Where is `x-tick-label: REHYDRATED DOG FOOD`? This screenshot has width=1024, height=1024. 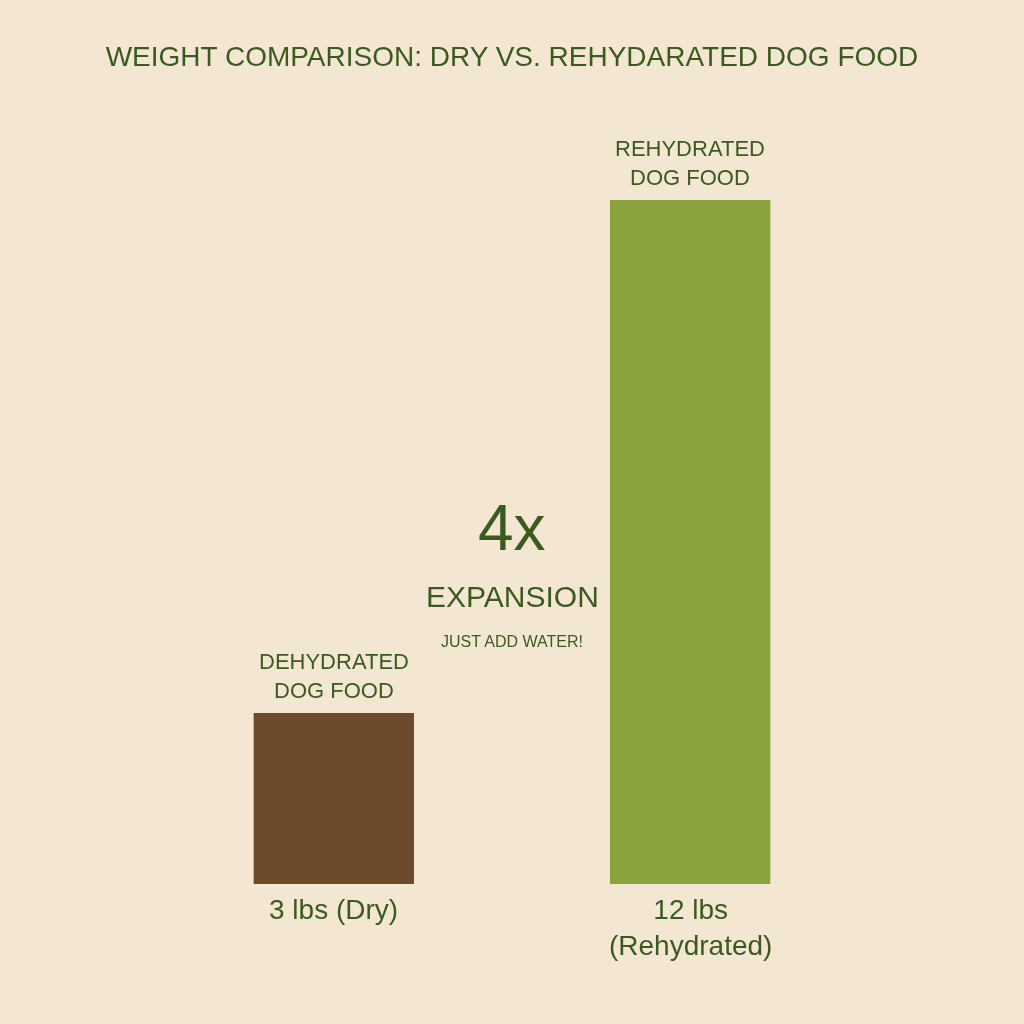 x-tick-label: REHYDRATED DOG FOOD is located at coordinates (690, 163).